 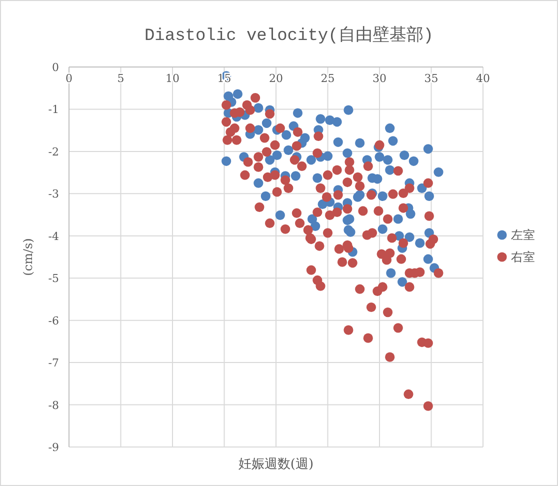 I want to click on x-tick-label: 25, so click(x=327, y=78).